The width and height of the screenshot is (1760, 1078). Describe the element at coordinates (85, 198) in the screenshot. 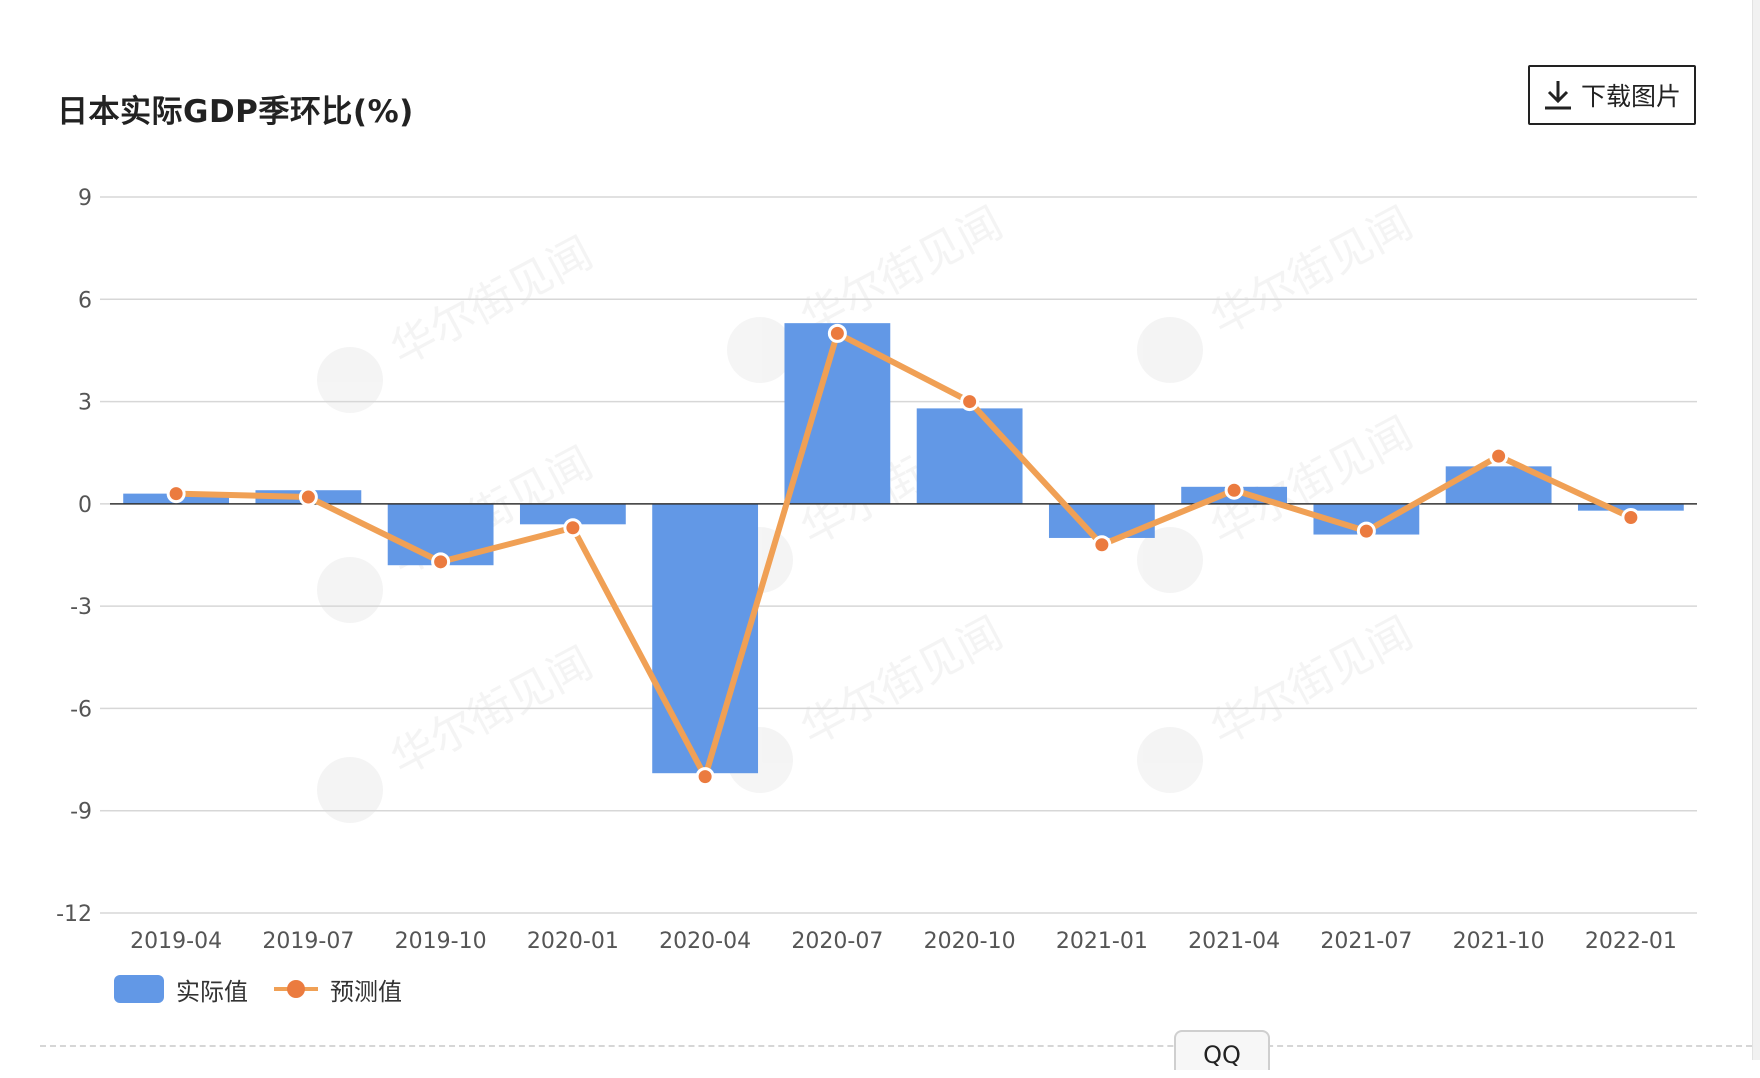

I see `y-tick-label: 9` at that location.